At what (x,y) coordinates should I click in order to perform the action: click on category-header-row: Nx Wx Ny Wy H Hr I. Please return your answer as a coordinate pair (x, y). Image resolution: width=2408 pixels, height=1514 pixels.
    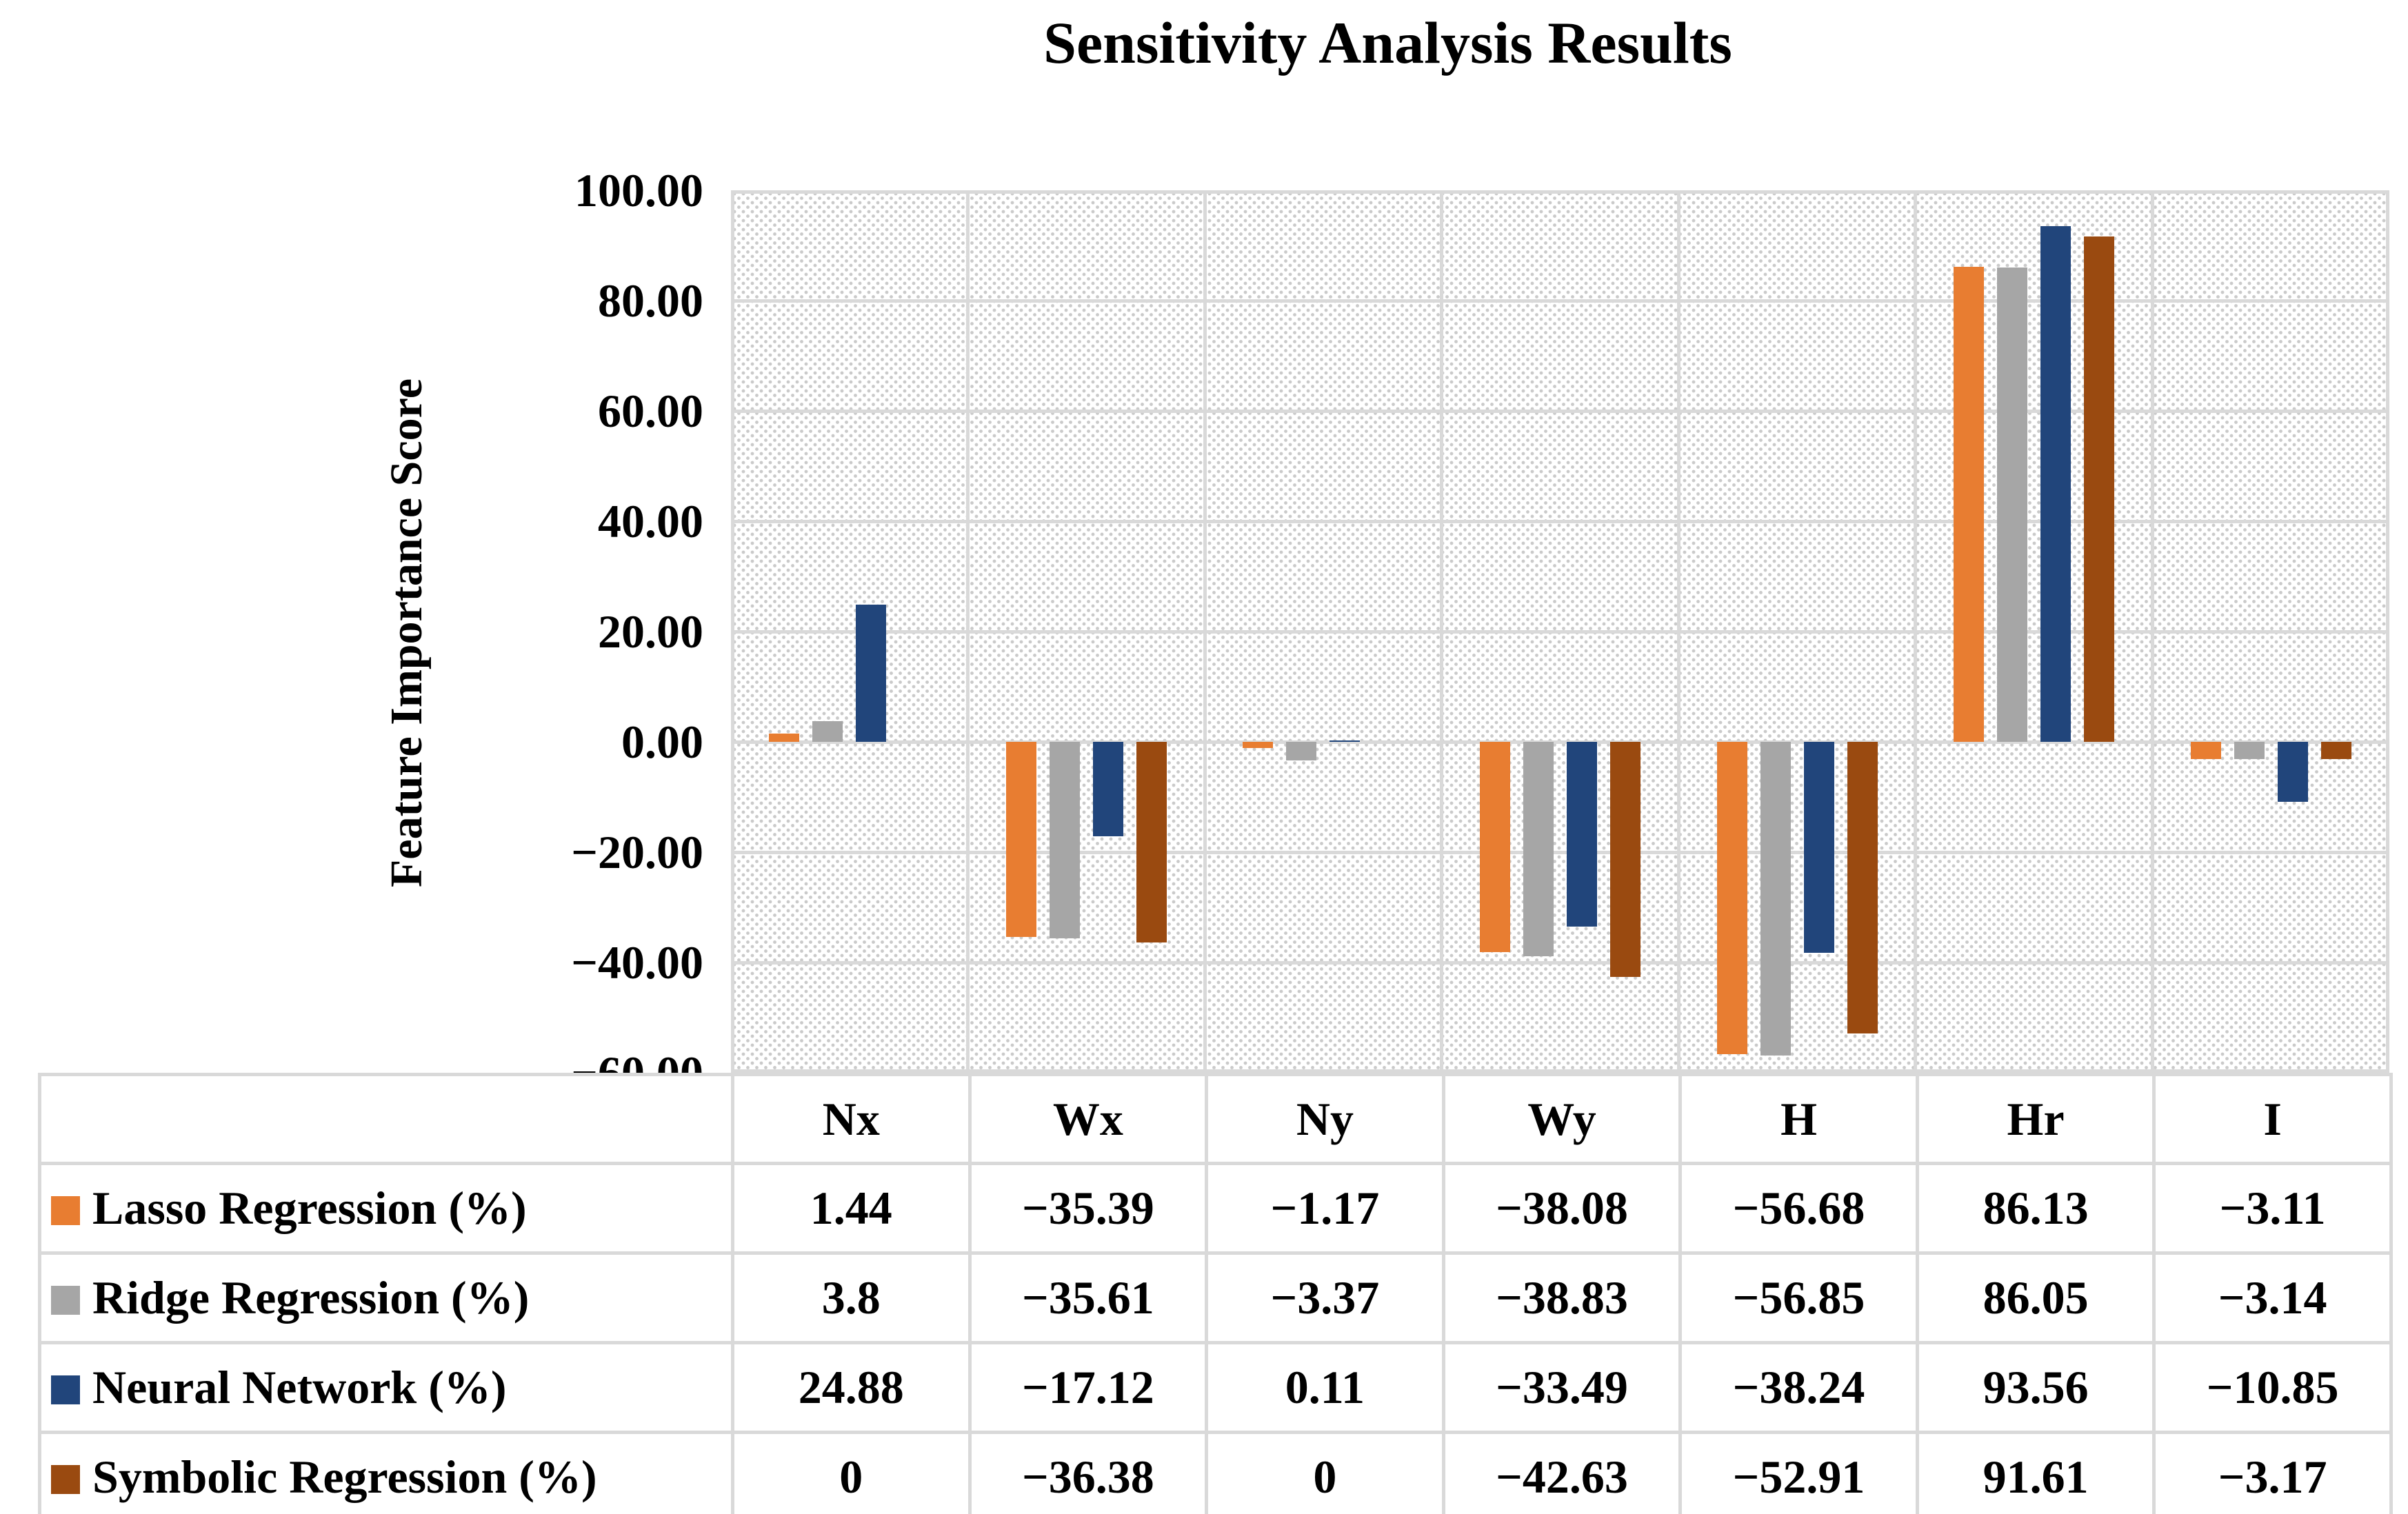
    Looking at the image, I should click on (1215, 1119).